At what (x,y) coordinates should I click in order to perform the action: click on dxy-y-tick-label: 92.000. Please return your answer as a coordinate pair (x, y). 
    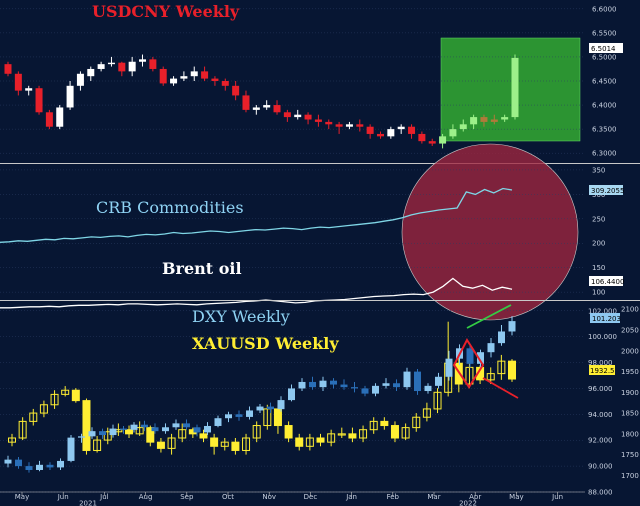
    Looking at the image, I should click on (600, 441).